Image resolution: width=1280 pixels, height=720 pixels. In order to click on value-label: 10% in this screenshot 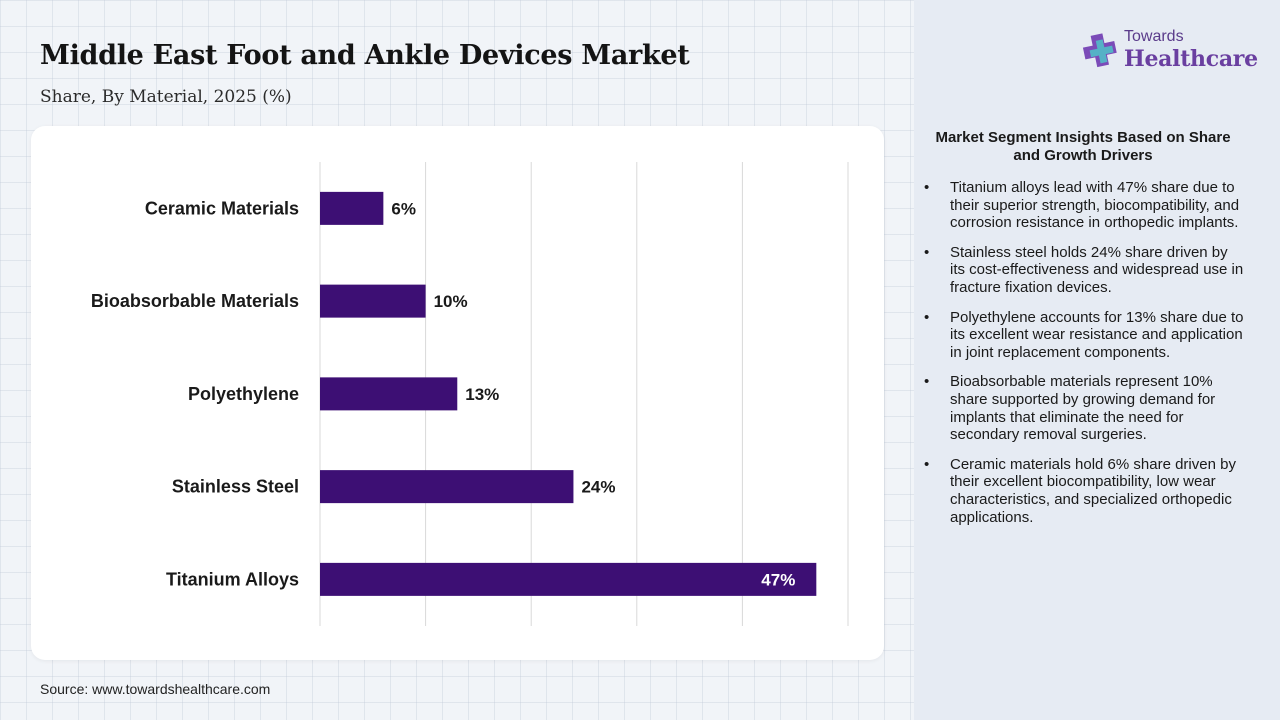, I will do `click(451, 301)`.